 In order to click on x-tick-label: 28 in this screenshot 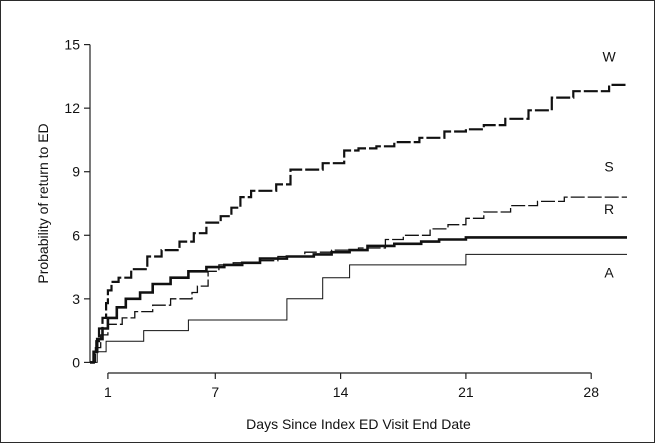, I will do `click(591, 392)`.